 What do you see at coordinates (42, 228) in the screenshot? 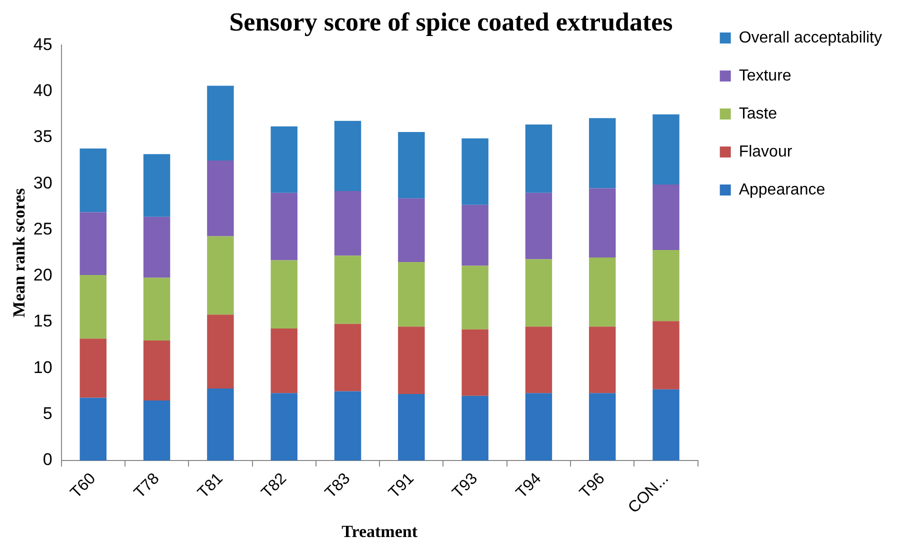
I see `y-tick-label: 25` at bounding box center [42, 228].